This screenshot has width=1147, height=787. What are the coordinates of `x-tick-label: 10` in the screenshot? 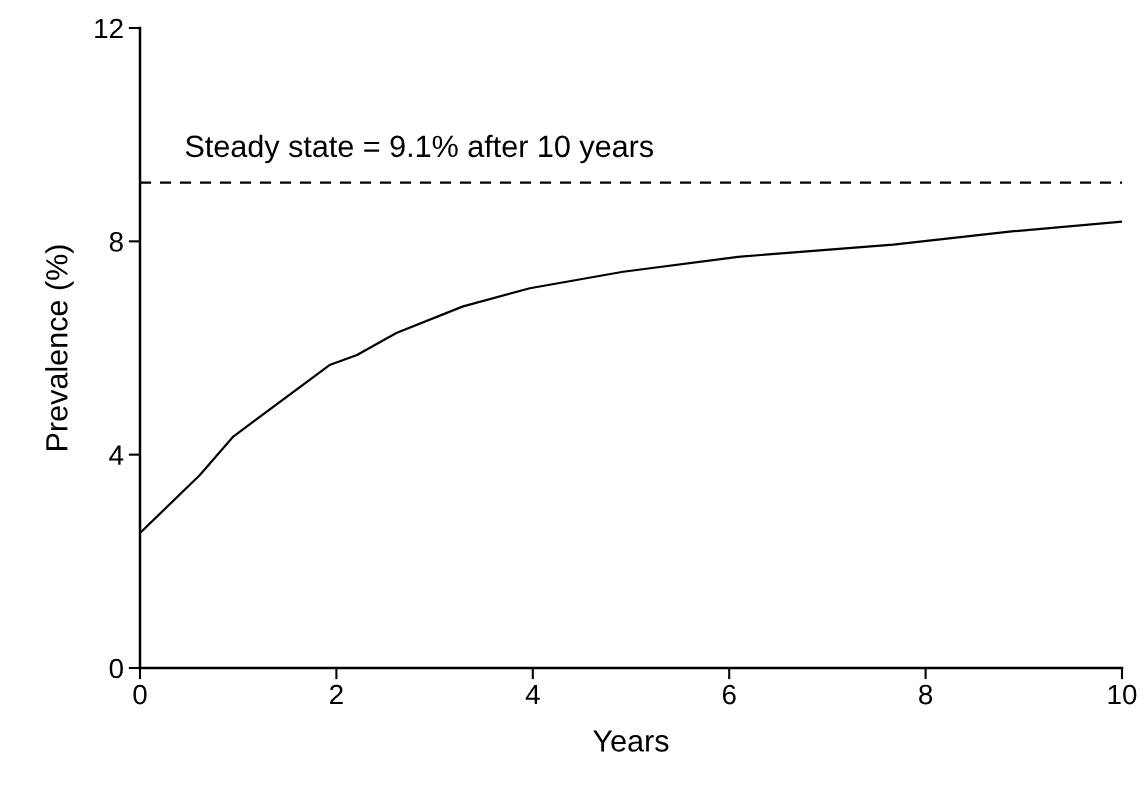 It's located at (1122, 694).